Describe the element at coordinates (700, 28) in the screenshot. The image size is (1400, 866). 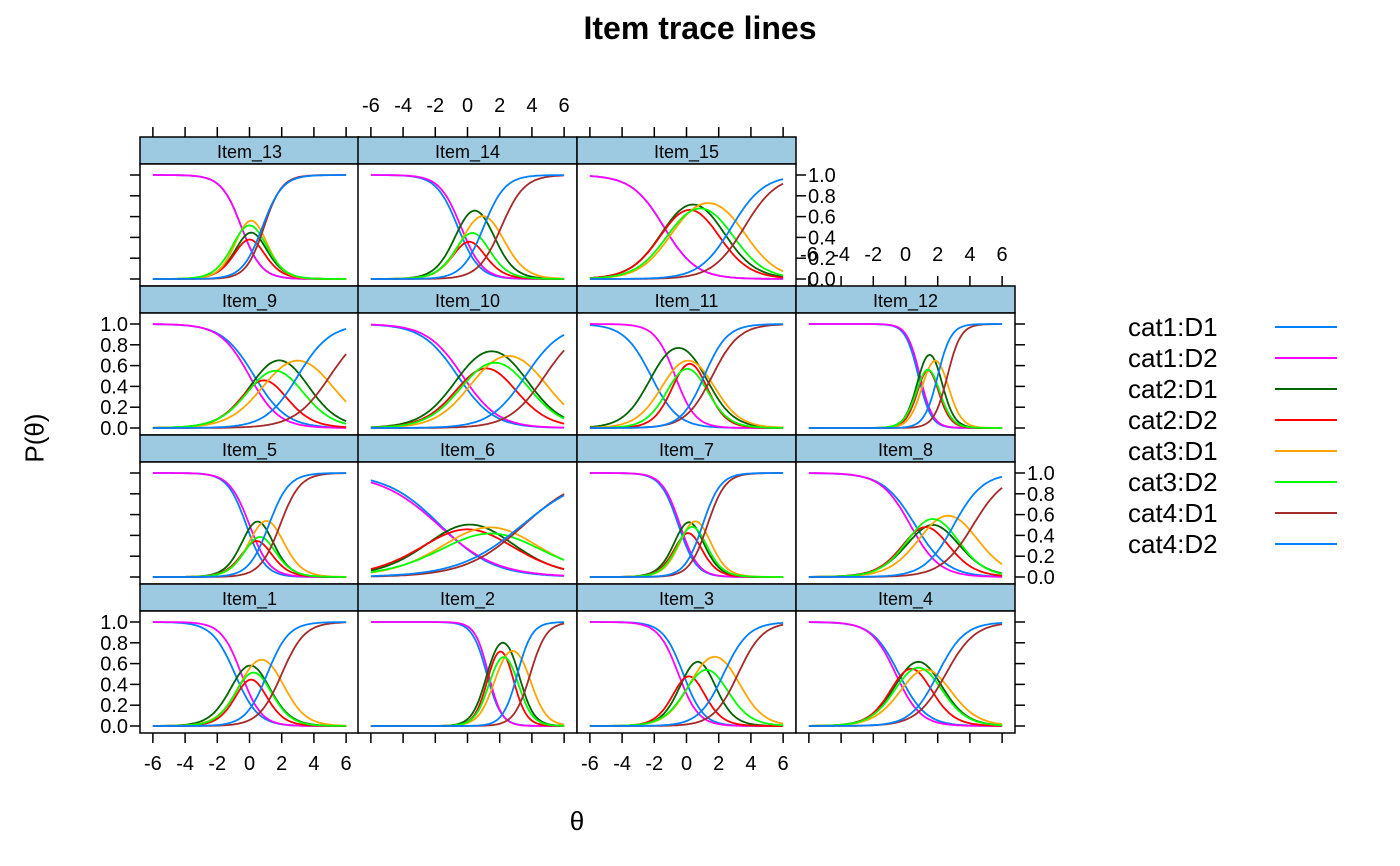
I see `chart-title: Item trace lines` at that location.